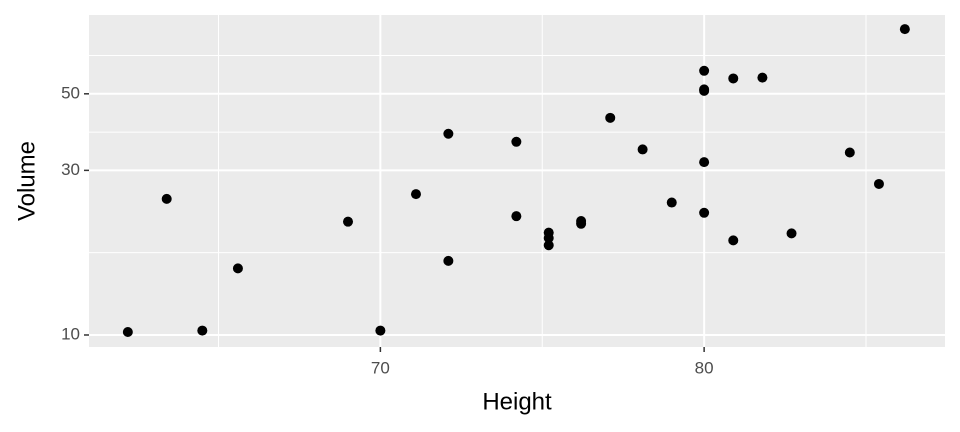  What do you see at coordinates (26, 181) in the screenshot?
I see `y-axis-title: Volume` at bounding box center [26, 181].